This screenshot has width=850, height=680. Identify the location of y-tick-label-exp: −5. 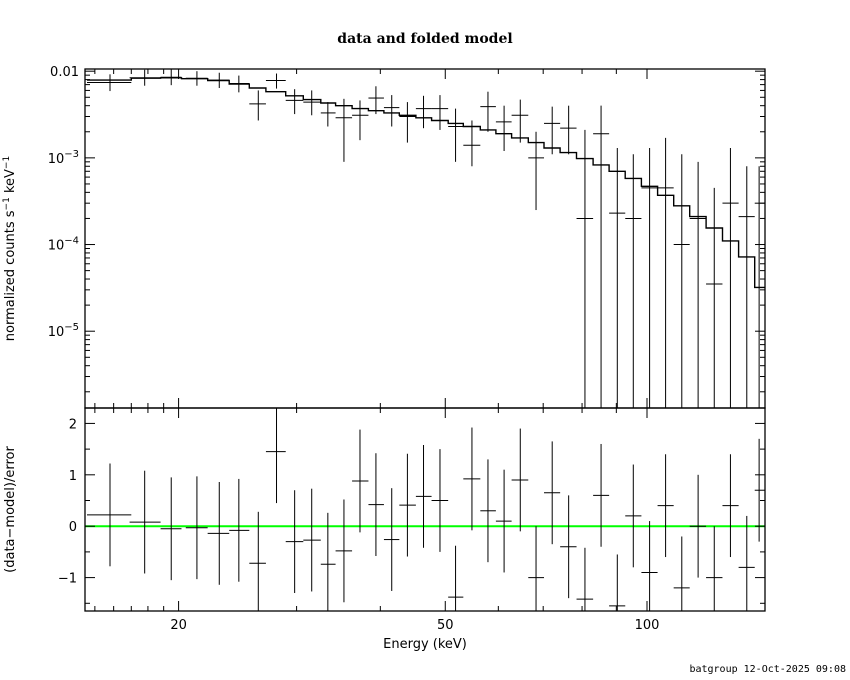
(71, 327).